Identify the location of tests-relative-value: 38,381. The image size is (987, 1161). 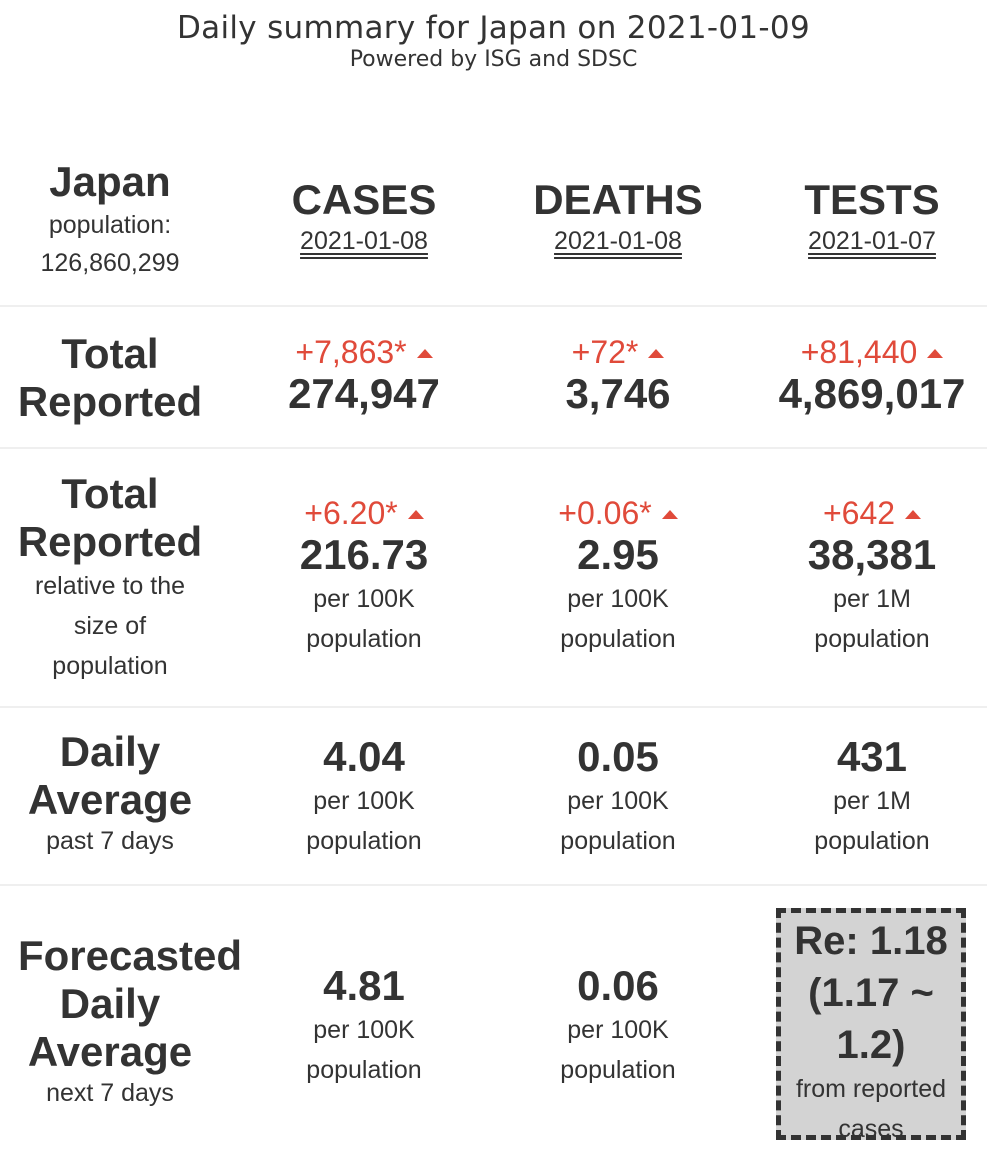
(872, 554).